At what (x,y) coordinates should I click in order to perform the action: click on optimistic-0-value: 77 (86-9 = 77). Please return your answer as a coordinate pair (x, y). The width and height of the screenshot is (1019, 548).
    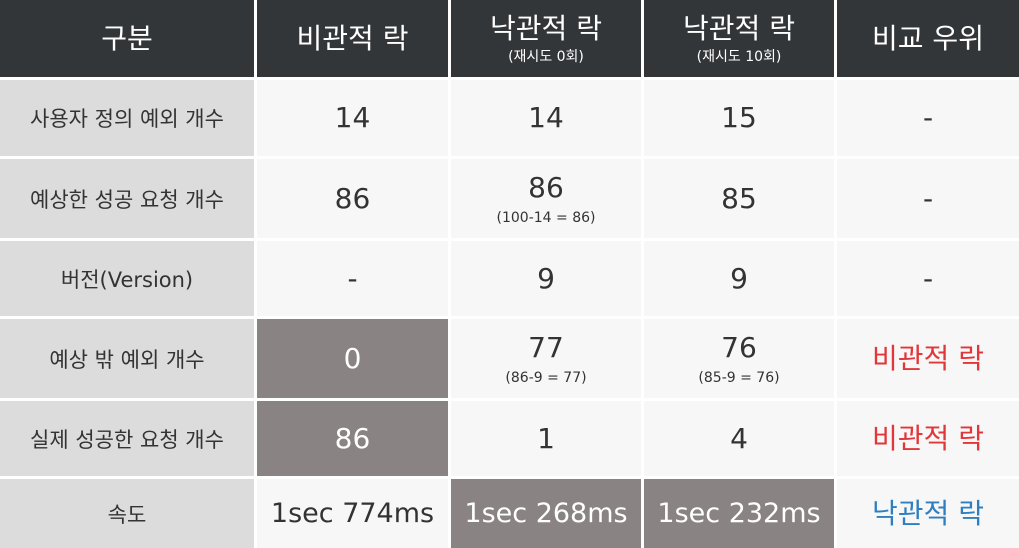
    Looking at the image, I should click on (547, 360).